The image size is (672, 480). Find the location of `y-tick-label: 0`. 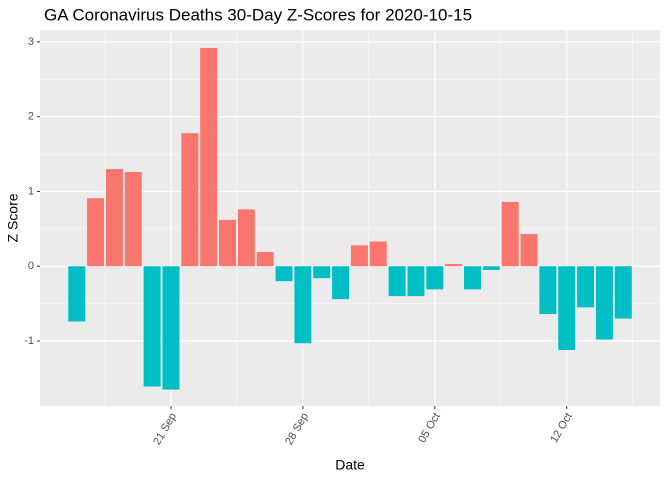

y-tick-label: 0 is located at coordinates (31, 266).